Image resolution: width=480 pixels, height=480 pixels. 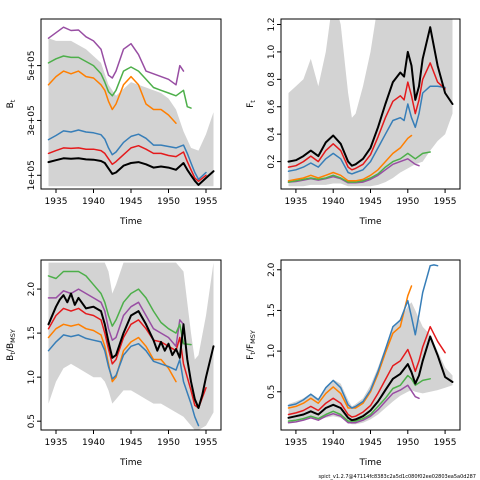 What do you see at coordinates (251, 104) in the screenshot?
I see `y-axis-label: Ft` at bounding box center [251, 104].